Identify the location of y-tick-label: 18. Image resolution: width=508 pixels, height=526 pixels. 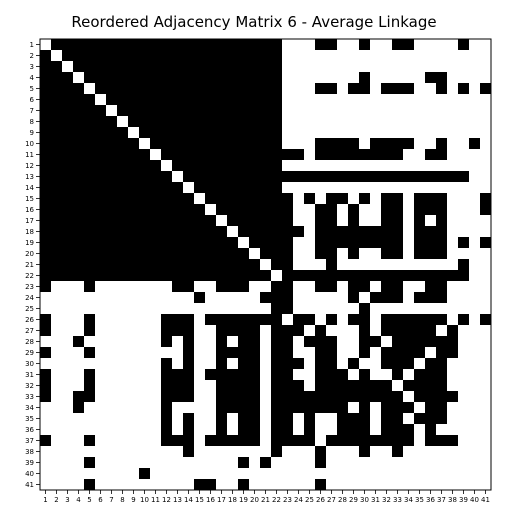
(29, 232).